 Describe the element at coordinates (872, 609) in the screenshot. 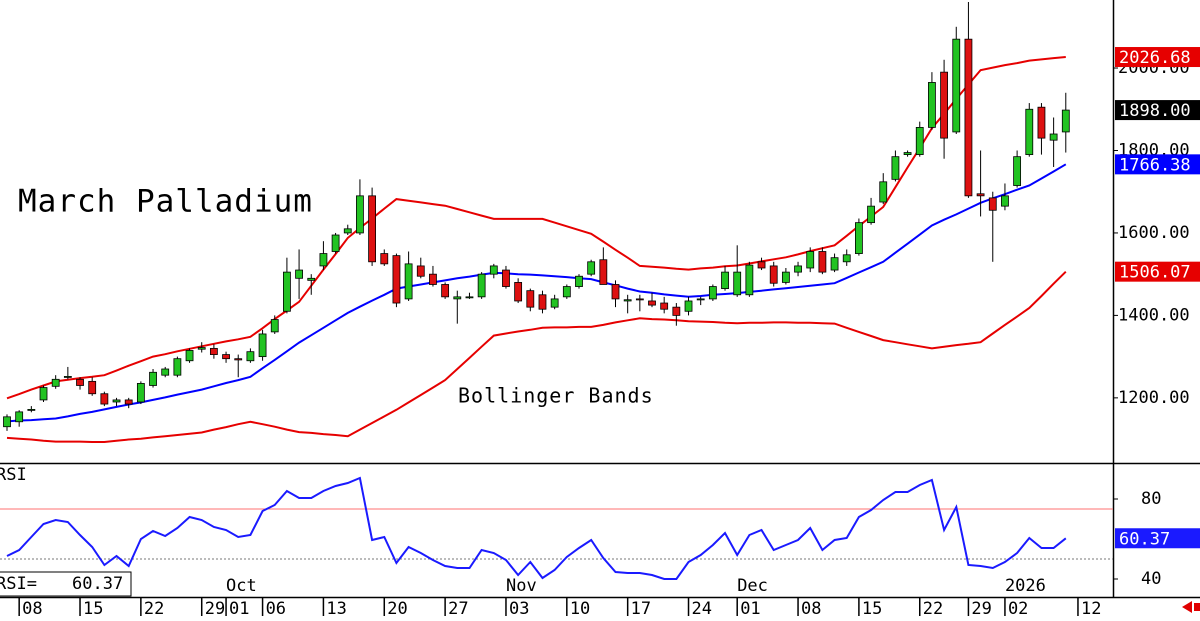

I see `x-tick-label: 15` at that location.